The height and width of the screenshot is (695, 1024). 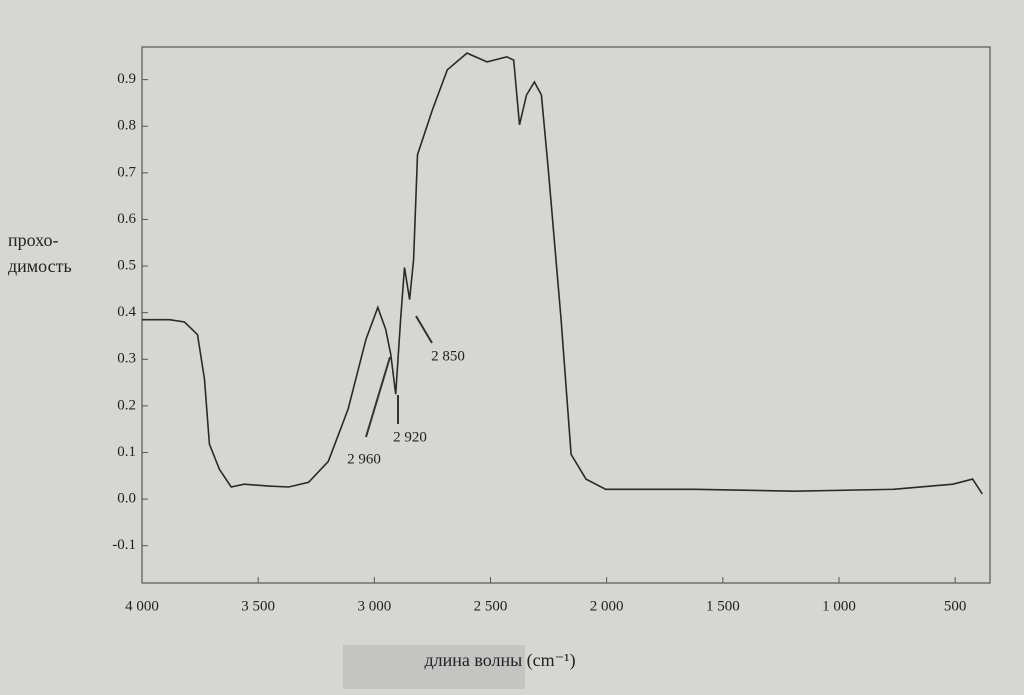 What do you see at coordinates (124, 545) in the screenshot?
I see `y-tick-label: -0.1` at bounding box center [124, 545].